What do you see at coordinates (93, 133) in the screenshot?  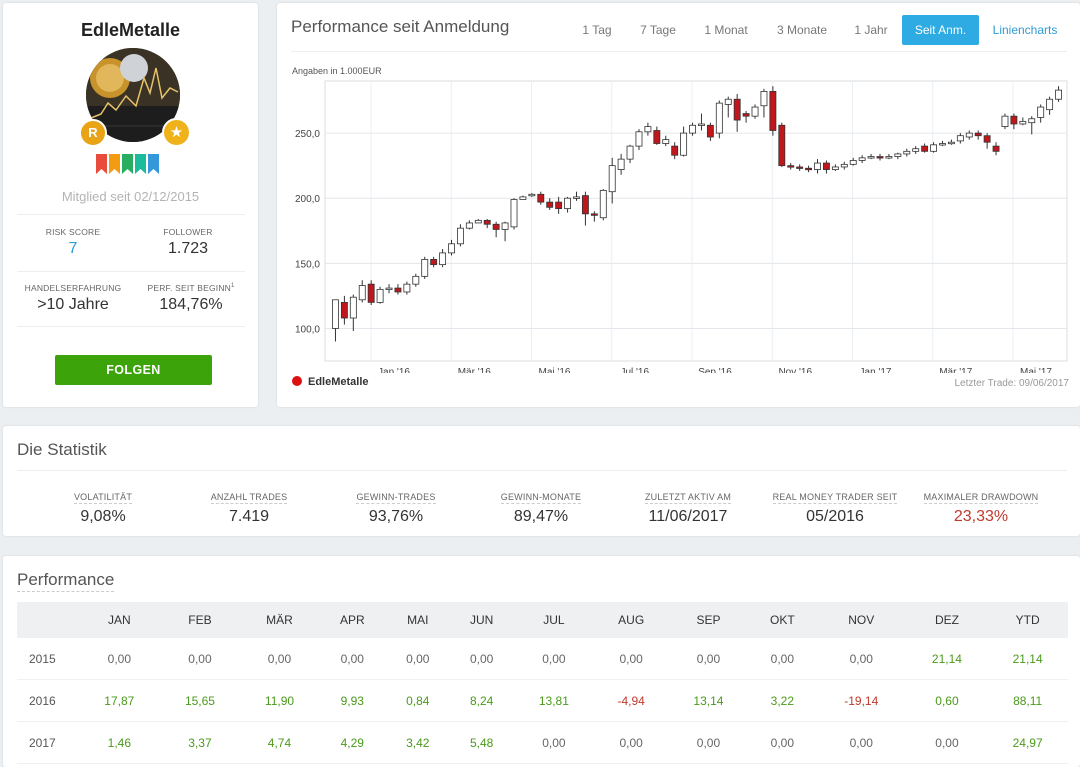 I see `rookie-badge: R` at bounding box center [93, 133].